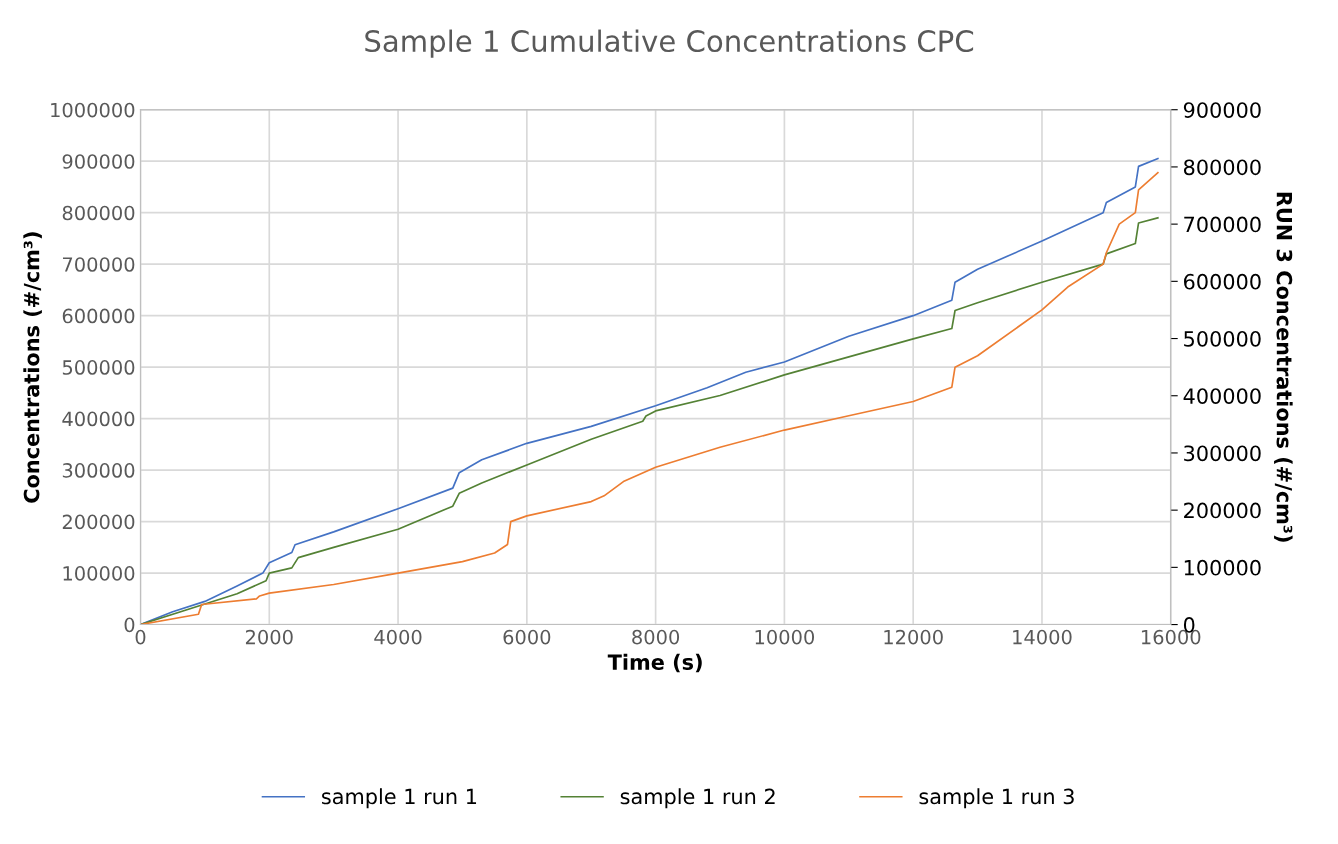 This screenshot has height=844, width=1338. What do you see at coordinates (98, 522) in the screenshot?
I see `y-tick-label: 200000` at bounding box center [98, 522].